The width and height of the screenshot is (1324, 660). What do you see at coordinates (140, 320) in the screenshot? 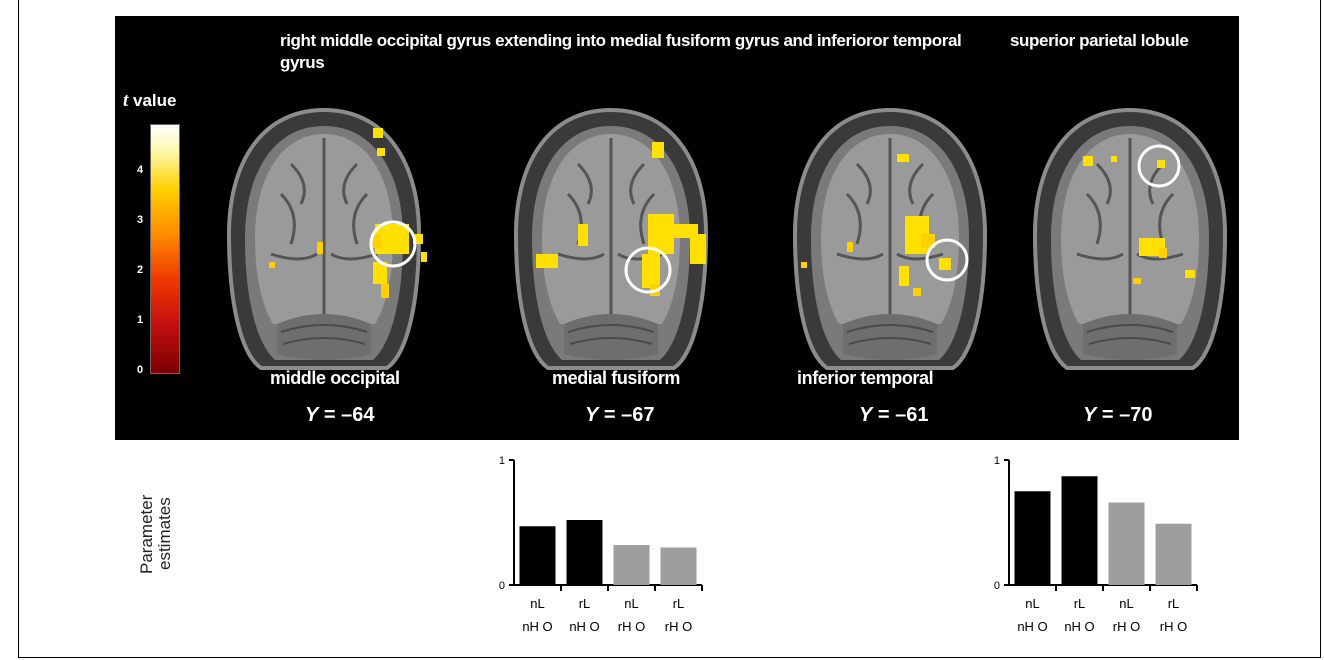
I see `colorbar-tick: 1` at bounding box center [140, 320].